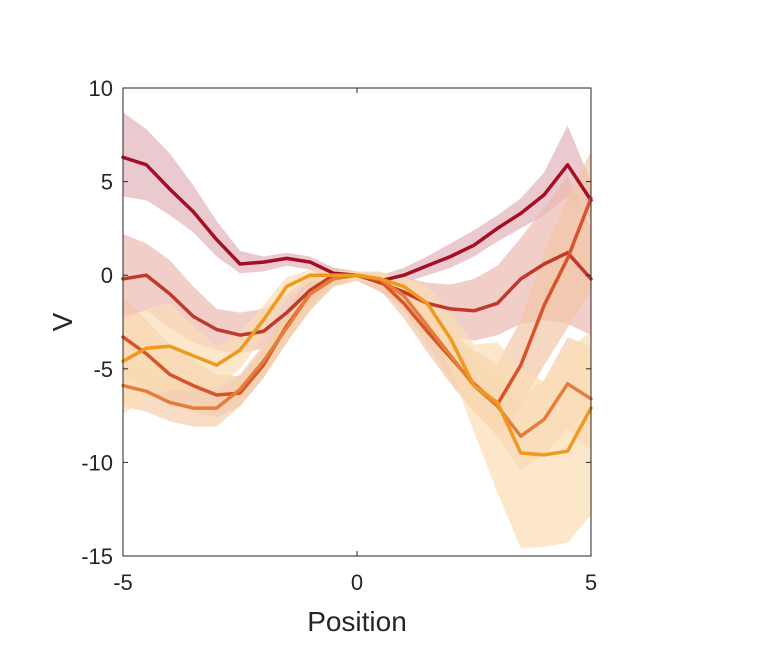 The width and height of the screenshot is (781, 664). What do you see at coordinates (101, 88) in the screenshot?
I see `y-tick-label: 10` at bounding box center [101, 88].